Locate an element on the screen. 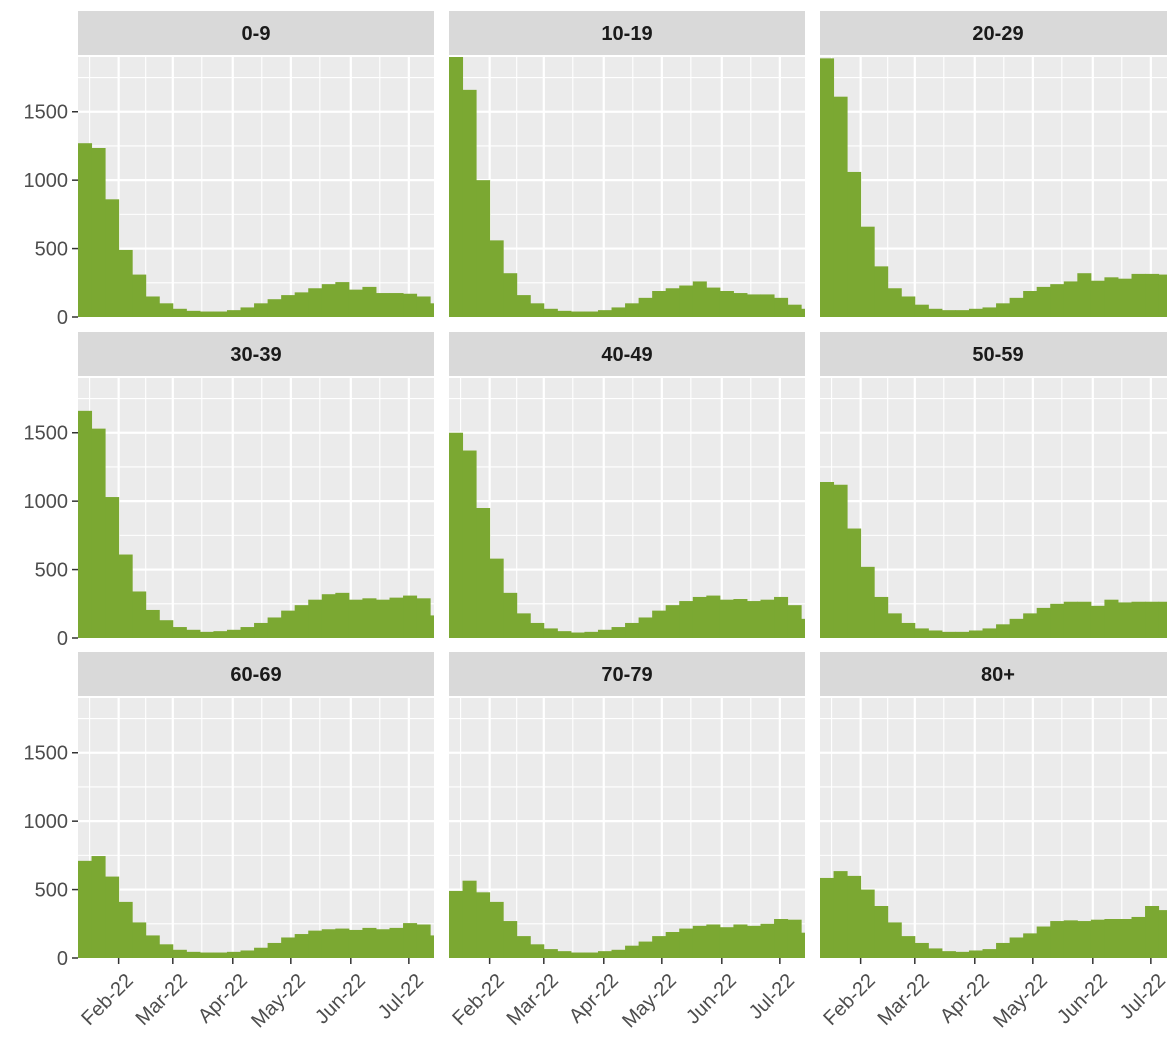  x-tick-label: Apr-22 is located at coordinates (594, 999).